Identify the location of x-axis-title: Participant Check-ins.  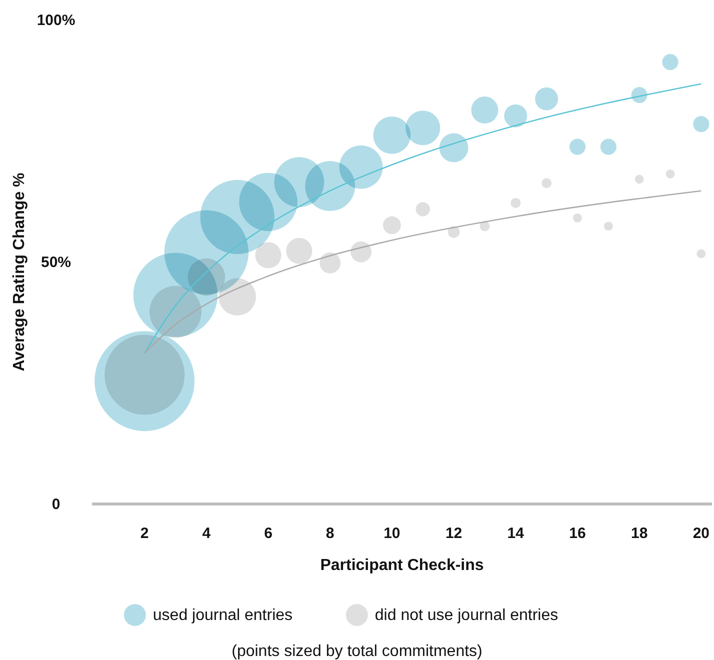
(402, 565).